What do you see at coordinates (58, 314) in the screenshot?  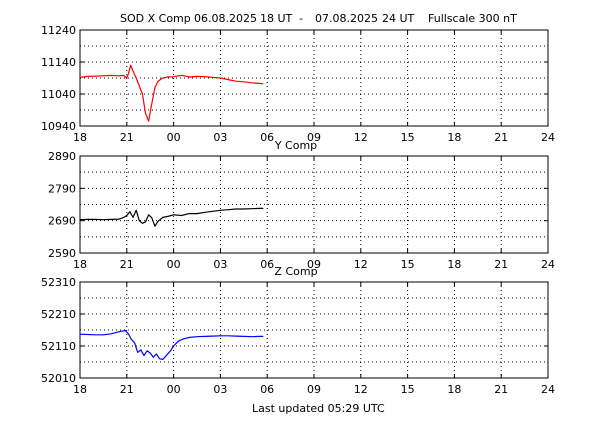 I see `z-comp-ytick-label: 52210` at bounding box center [58, 314].